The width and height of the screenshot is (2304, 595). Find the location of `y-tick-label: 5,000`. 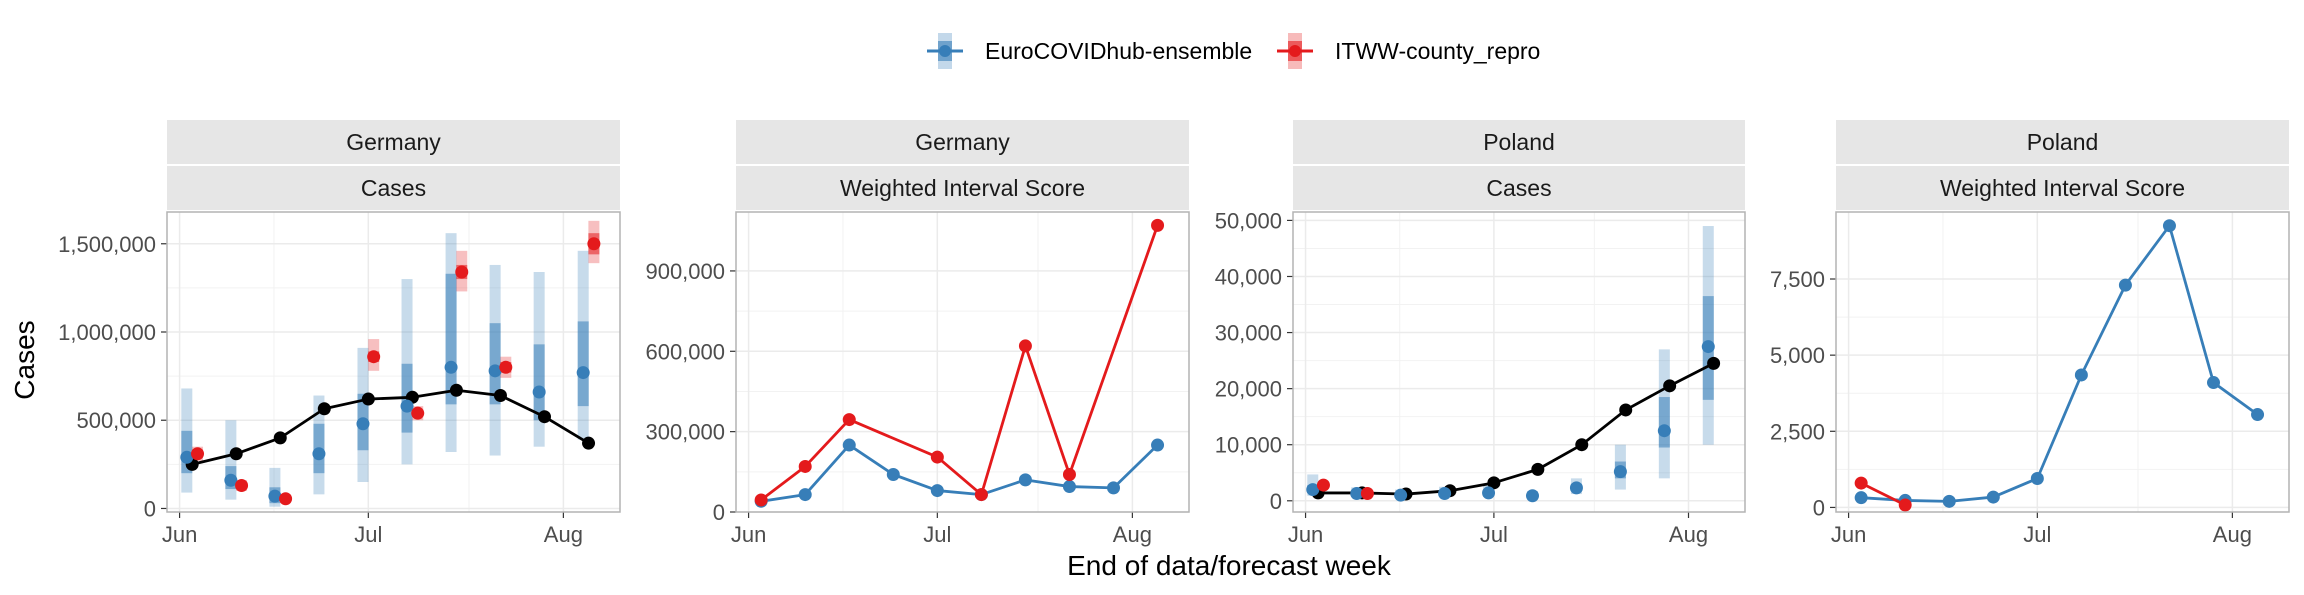

y-tick-label: 5,000 is located at coordinates (1797, 355).